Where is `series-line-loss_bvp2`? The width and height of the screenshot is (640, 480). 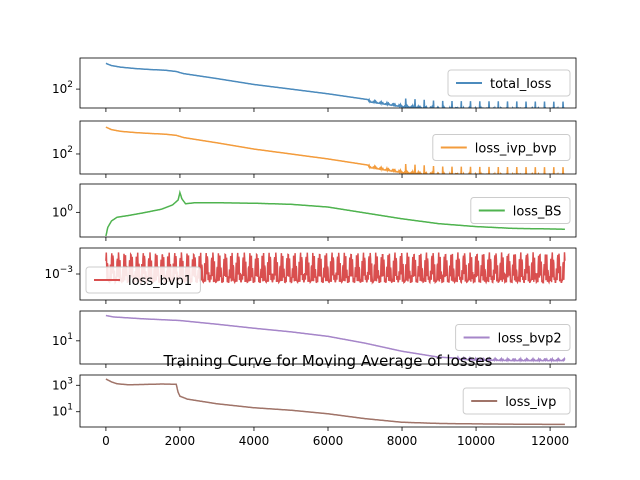 series-line-loss_bvp2 is located at coordinates (335, 339).